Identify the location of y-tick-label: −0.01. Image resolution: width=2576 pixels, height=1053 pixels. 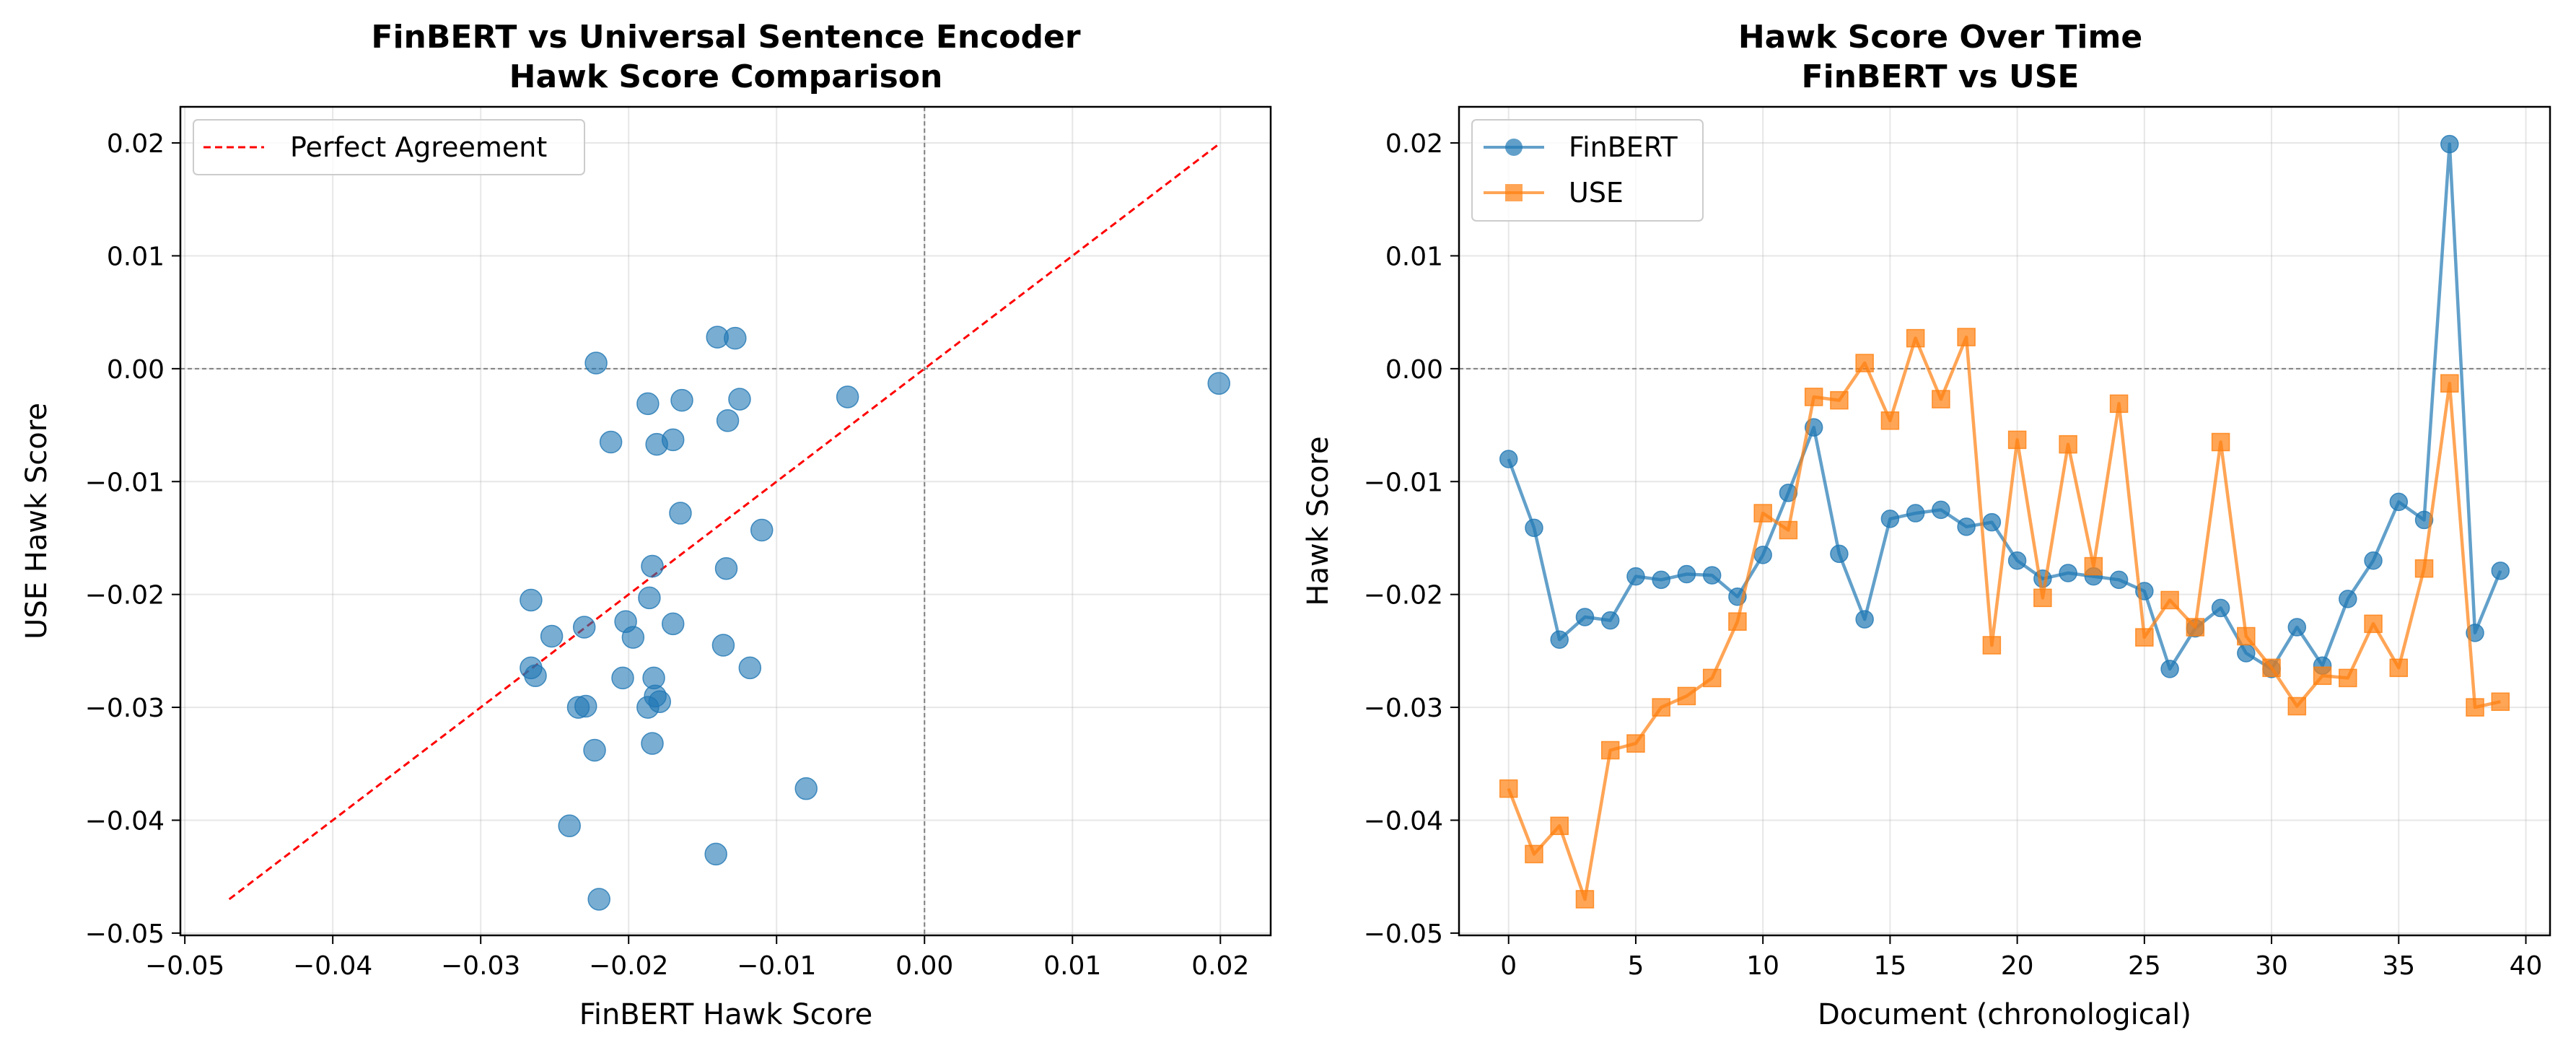
(125, 483).